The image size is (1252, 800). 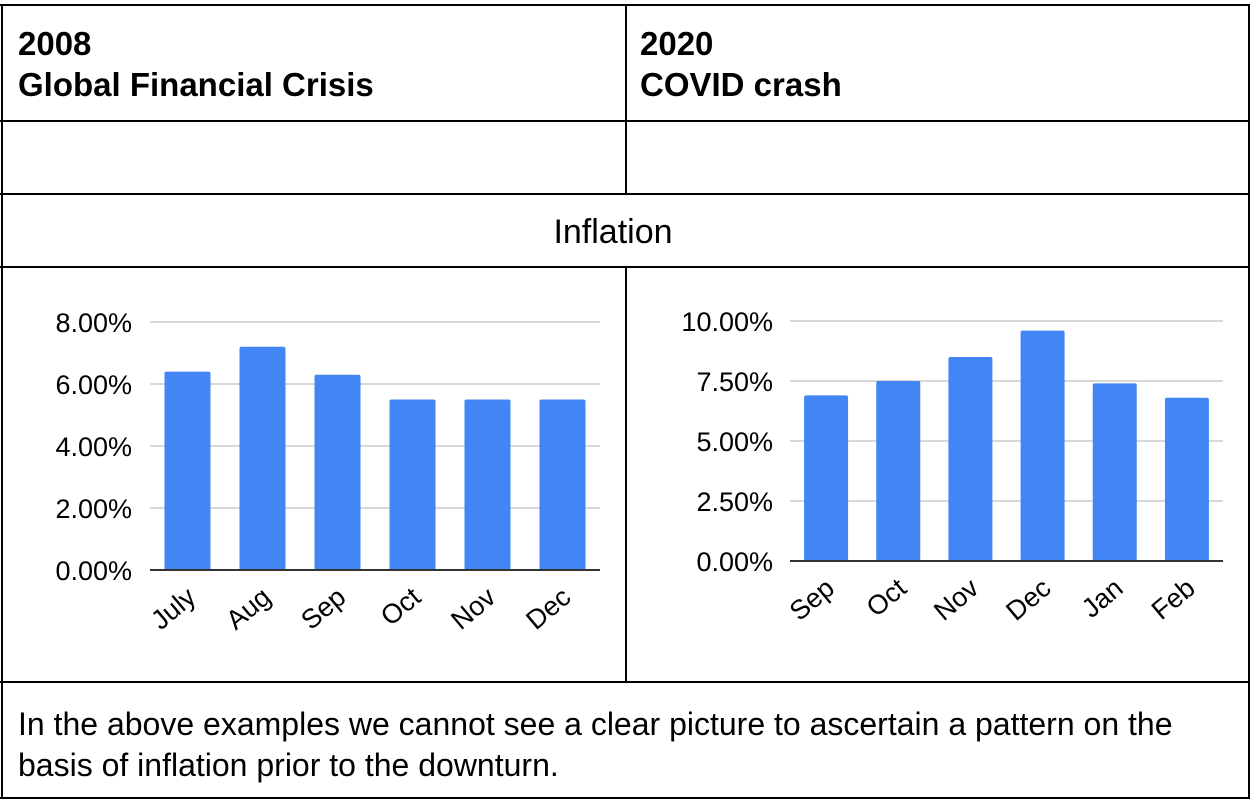 I want to click on y-tick-label: 7.50%, so click(x=734, y=382).